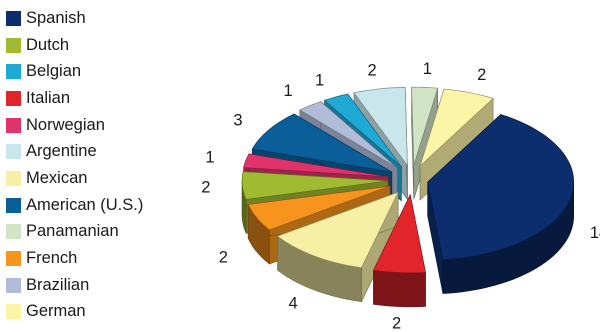 The image size is (600, 332). Describe the element at coordinates (595, 233) in the screenshot. I see `slice-value-label-spanish: 14` at that location.